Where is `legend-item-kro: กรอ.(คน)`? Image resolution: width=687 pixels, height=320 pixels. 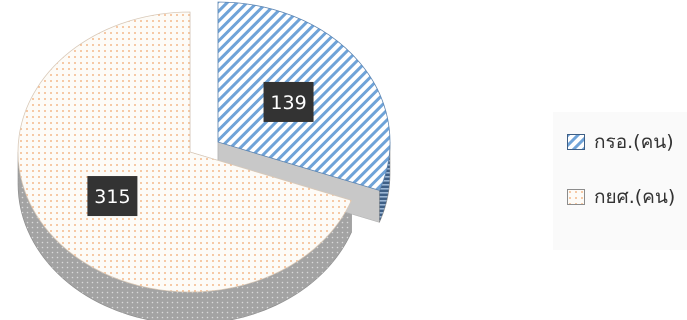 legend-item-kro: กรอ.(คน) is located at coordinates (620, 142).